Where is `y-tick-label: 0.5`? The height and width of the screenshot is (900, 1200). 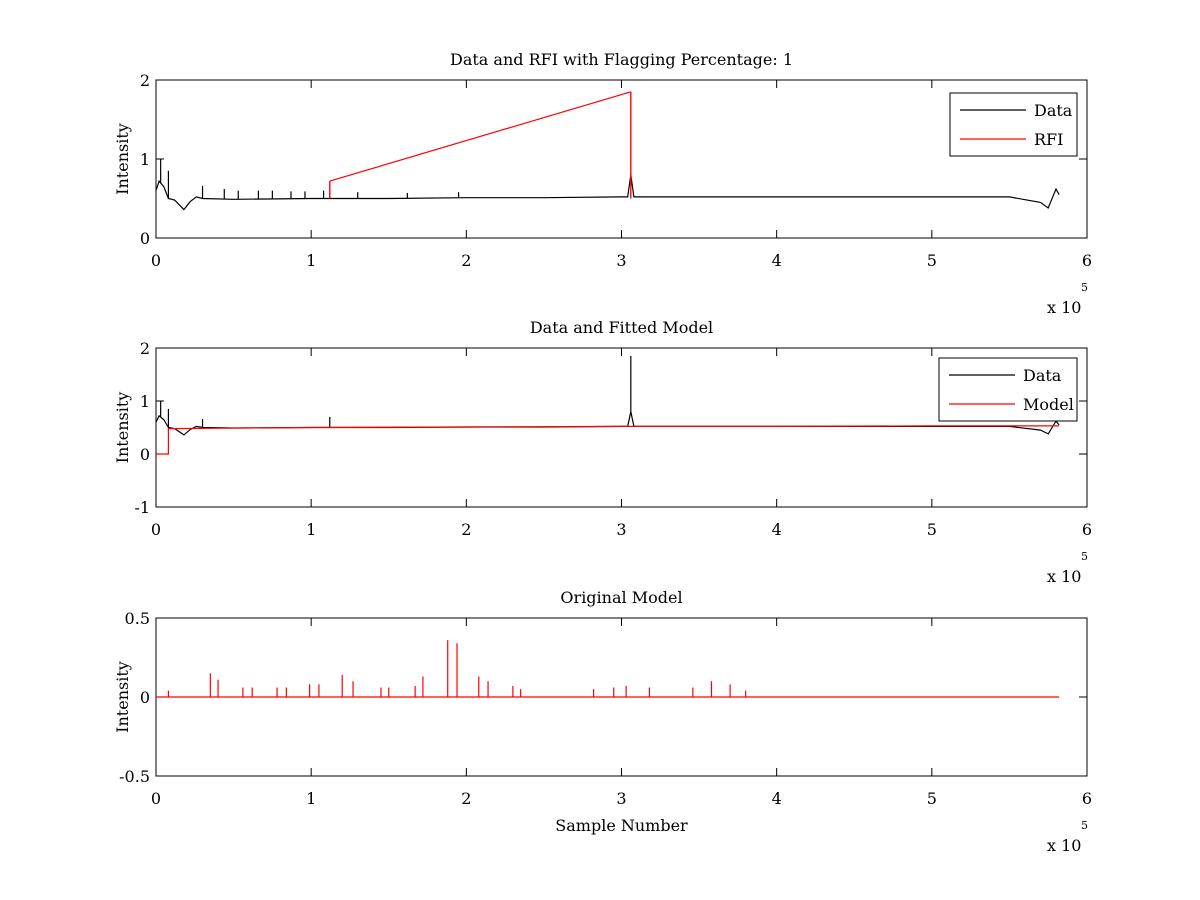
y-tick-label: 0.5 is located at coordinates (137, 618).